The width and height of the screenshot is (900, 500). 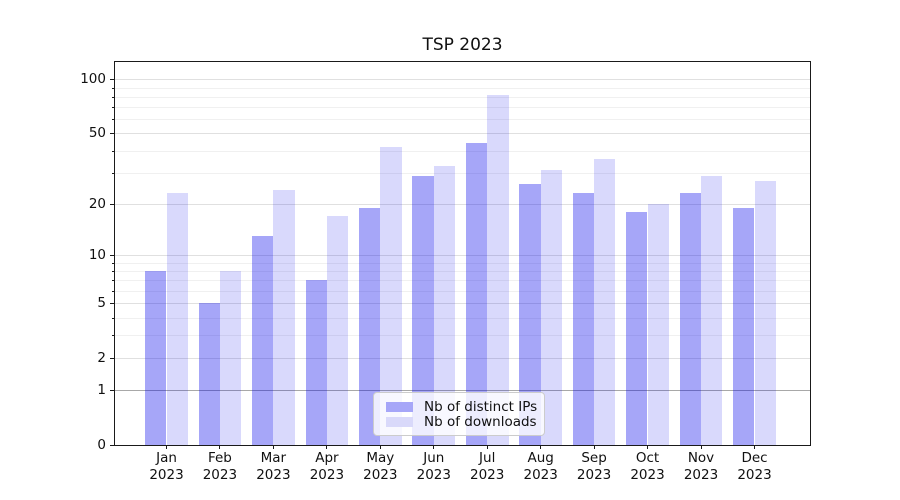 I want to click on y-tick-label-0: 0, so click(x=101, y=445).